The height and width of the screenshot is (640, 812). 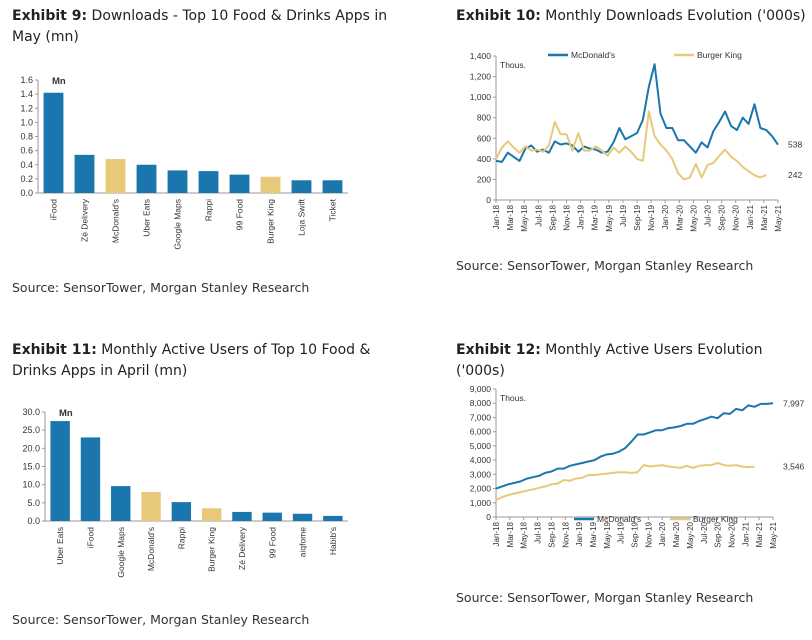 I want to click on exhibit-11-y-tick-label: 20.0, so click(x=31, y=448).